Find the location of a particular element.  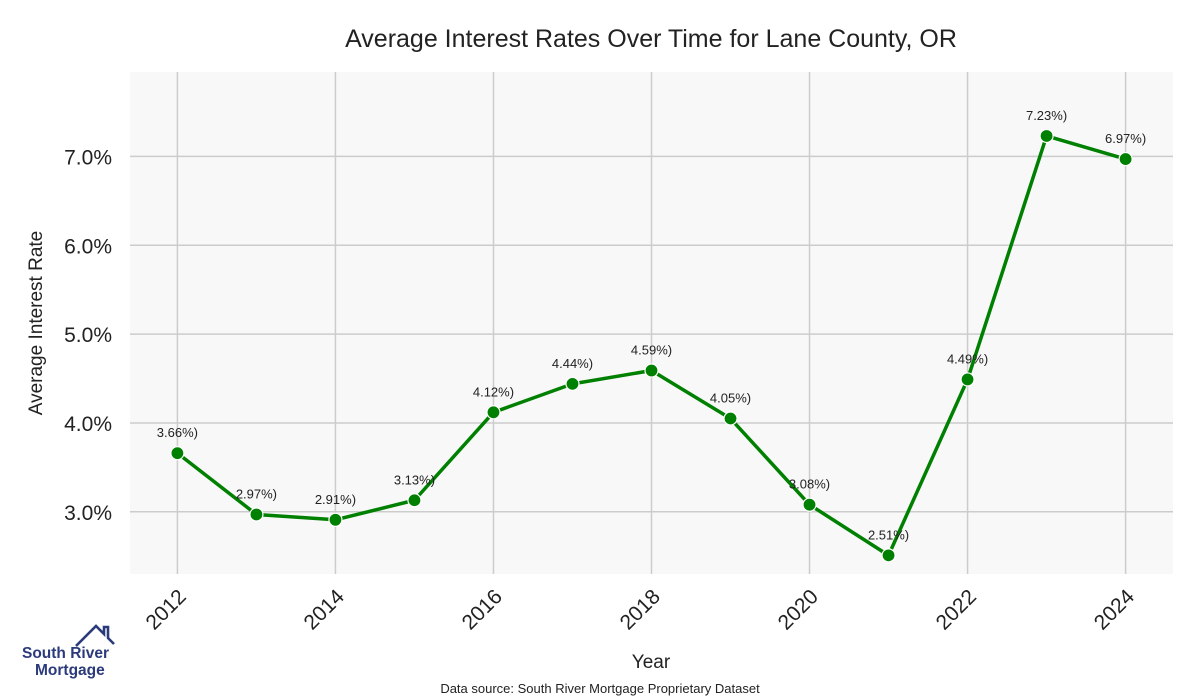

data-label: 7.23%) is located at coordinates (1046, 115).